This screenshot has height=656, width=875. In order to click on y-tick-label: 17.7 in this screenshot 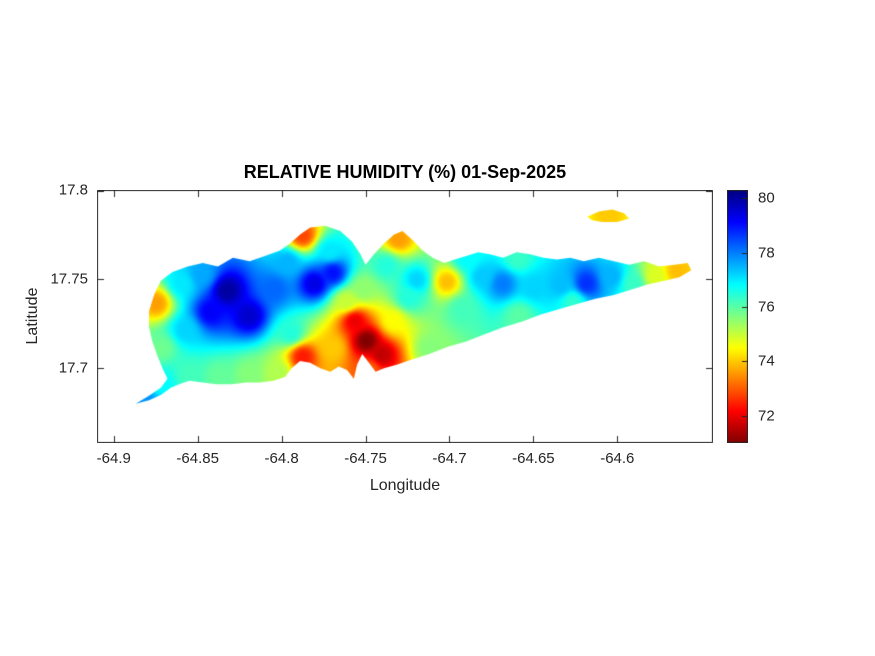, I will do `click(73, 368)`.